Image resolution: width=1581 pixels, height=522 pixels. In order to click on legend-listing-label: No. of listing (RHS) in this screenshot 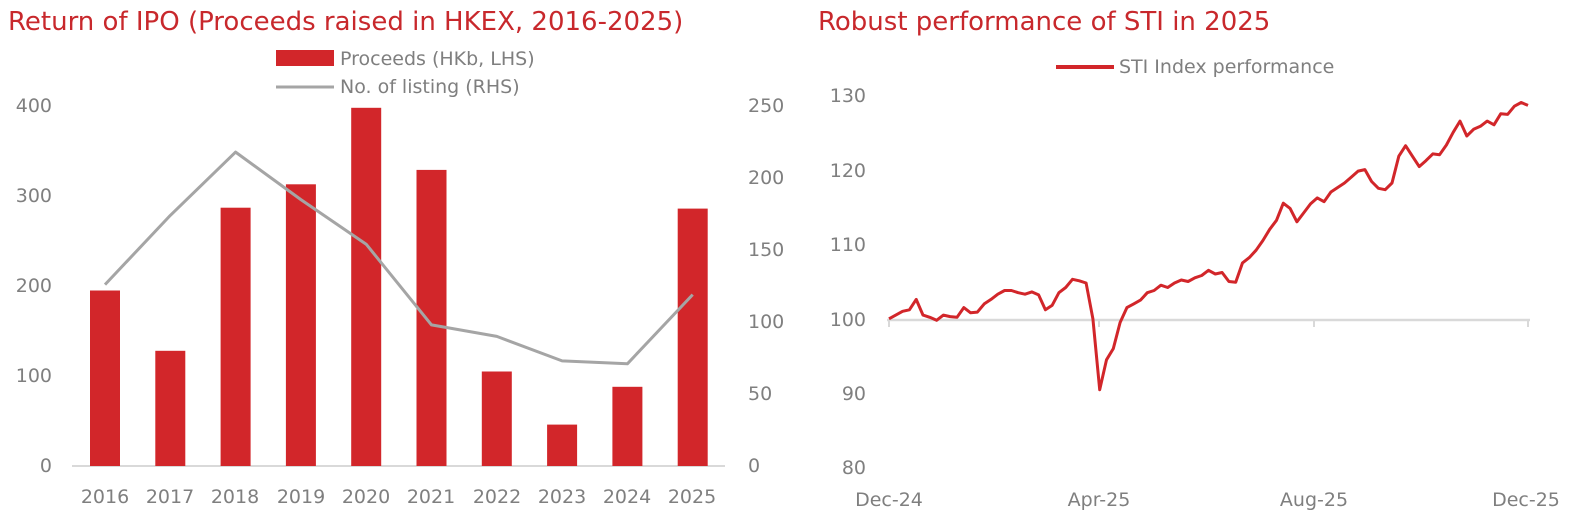, I will do `click(430, 87)`.